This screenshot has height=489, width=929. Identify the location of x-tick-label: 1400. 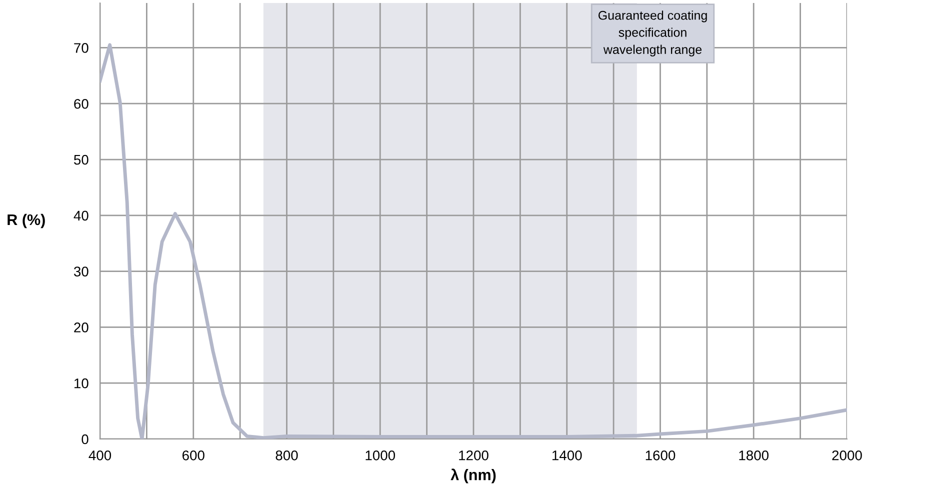
(567, 455).